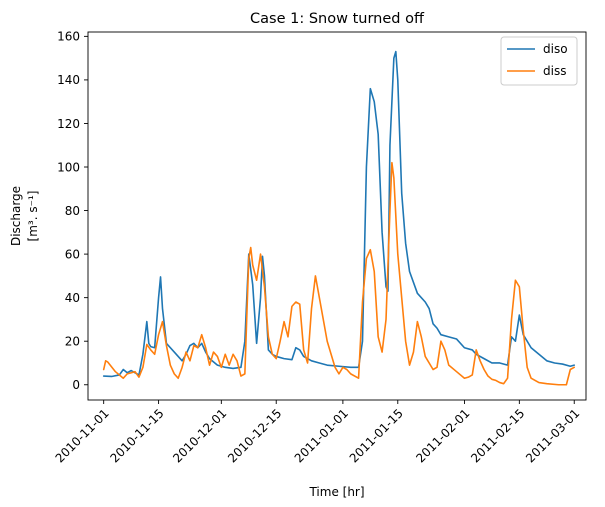  What do you see at coordinates (552, 435) in the screenshot?
I see `x-tick-label: 2011-03-01` at bounding box center [552, 435].